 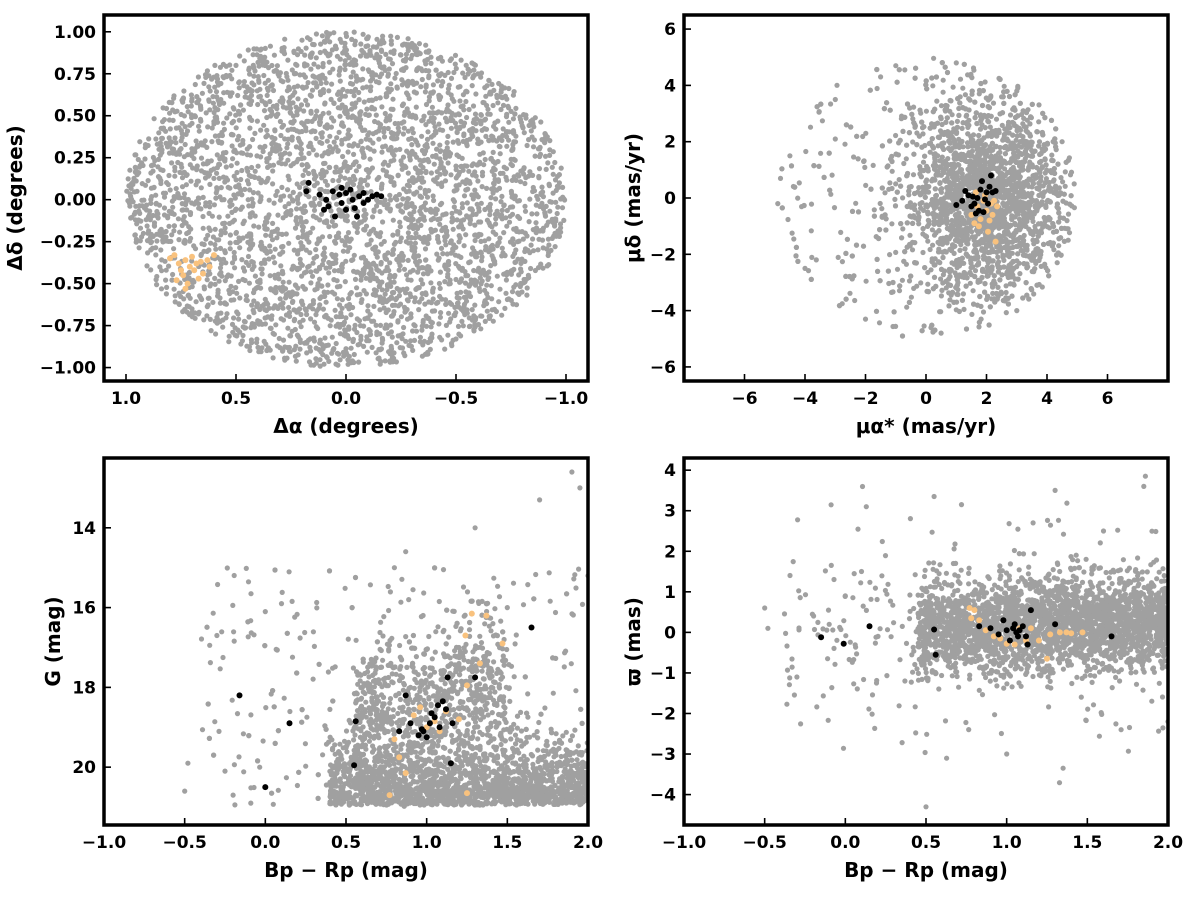 I want to click on x-tick-label: −1.0, so click(x=566, y=399).